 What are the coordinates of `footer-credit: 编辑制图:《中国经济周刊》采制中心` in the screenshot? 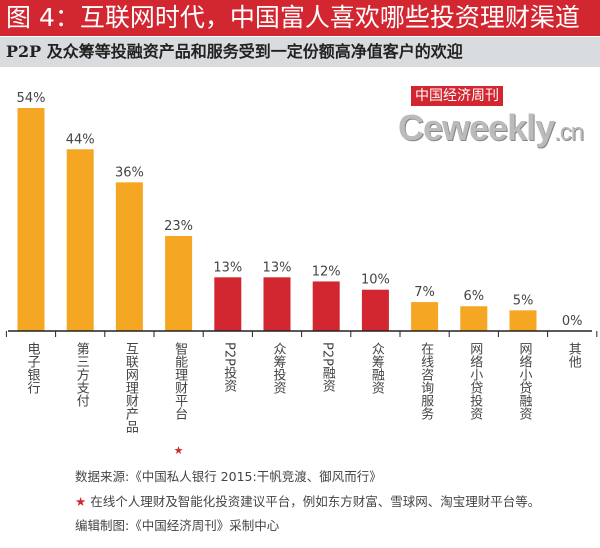 It's located at (177, 525).